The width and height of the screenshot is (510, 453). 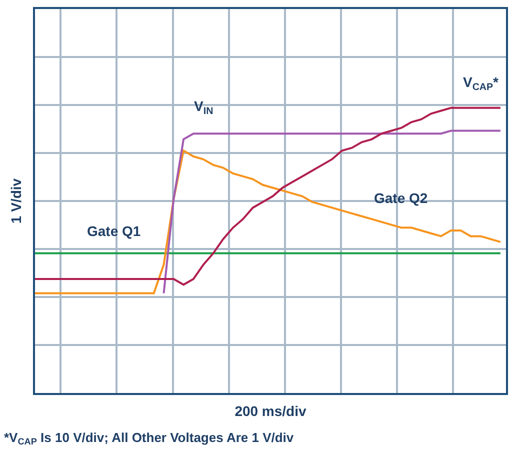 What do you see at coordinates (204, 107) in the screenshot?
I see `series-label: V$_{IN}$` at bounding box center [204, 107].